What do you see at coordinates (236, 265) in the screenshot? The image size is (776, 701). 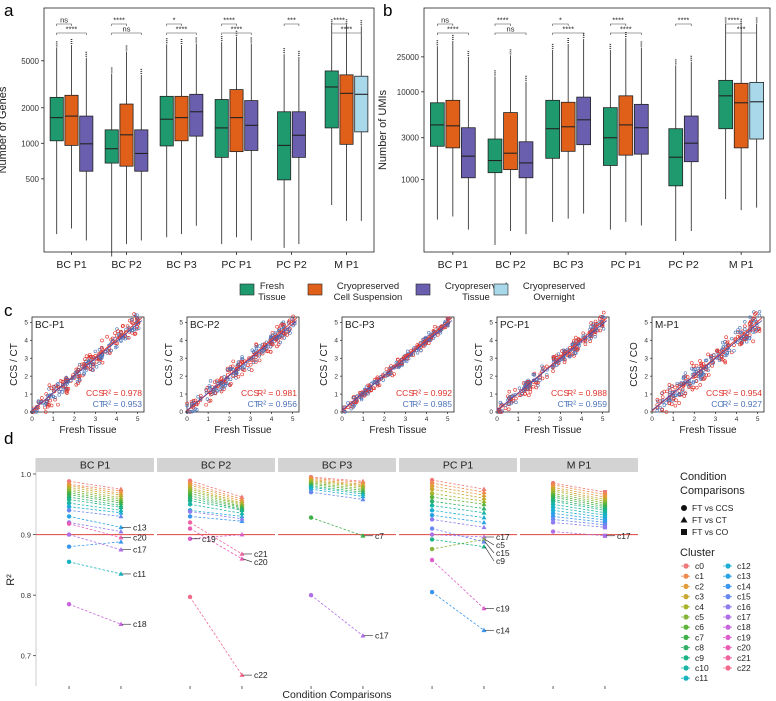 I see `x-tick-label: PC P1` at bounding box center [236, 265].